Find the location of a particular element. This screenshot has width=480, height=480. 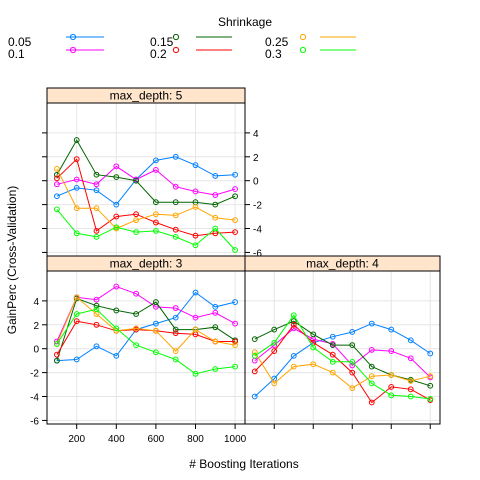

y-tick-label: -6 is located at coordinates (34, 421).